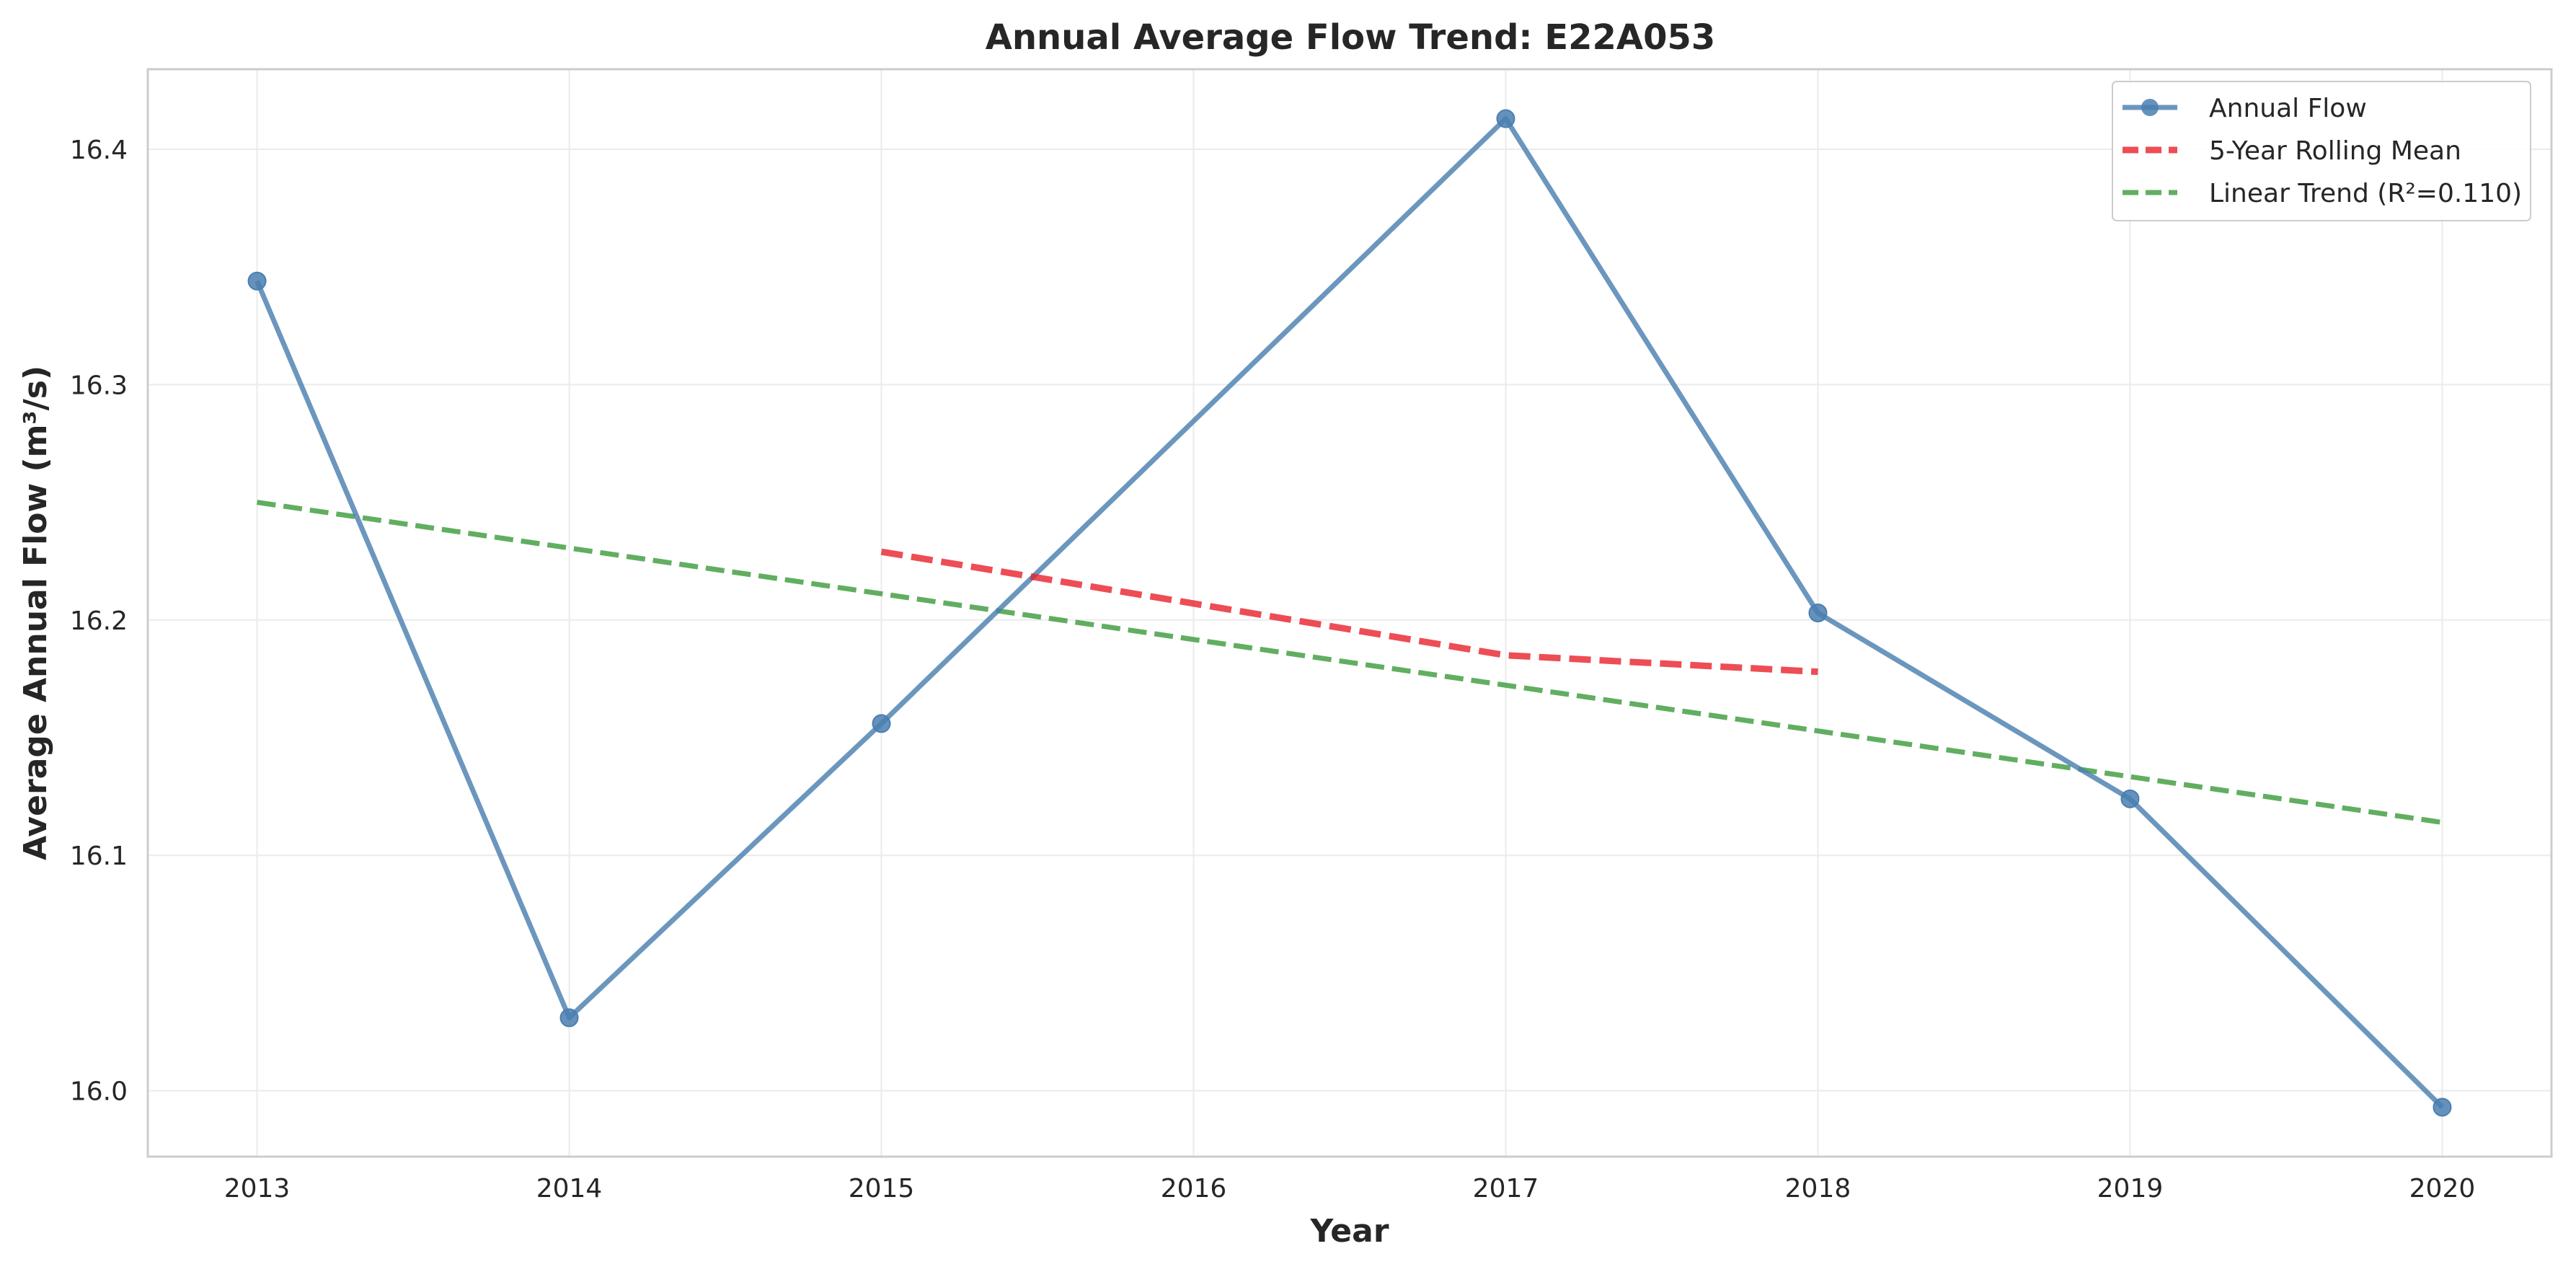 This screenshot has width=2576, height=1272. What do you see at coordinates (1351, 37) in the screenshot?
I see `chart-title: Annual Average Flow Trend: E22A053` at bounding box center [1351, 37].